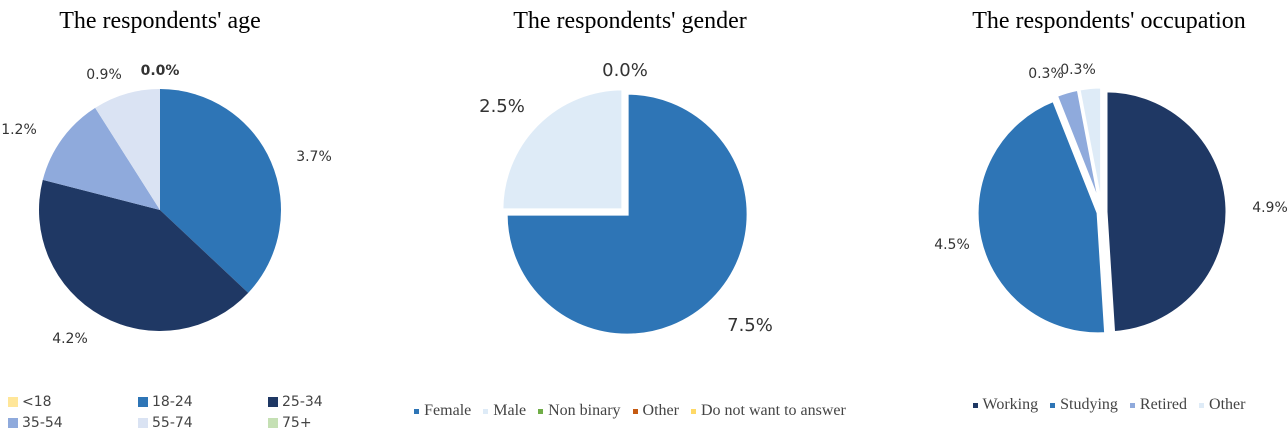 The width and height of the screenshot is (1288, 434). I want to click on legend-item: Working, so click(1005, 405).